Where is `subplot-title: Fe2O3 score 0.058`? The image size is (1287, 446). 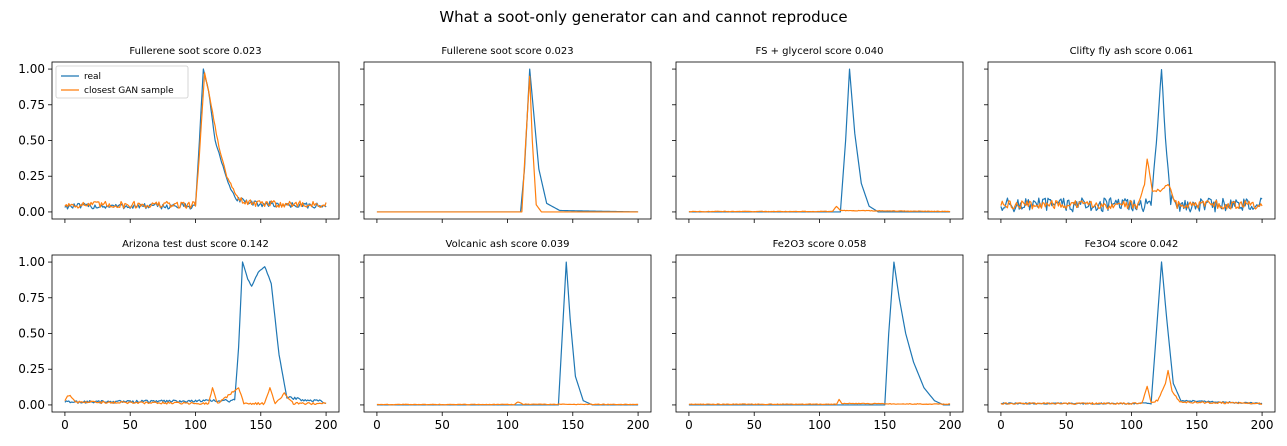 subplot-title: Fe2O3 score 0.058 is located at coordinates (820, 244).